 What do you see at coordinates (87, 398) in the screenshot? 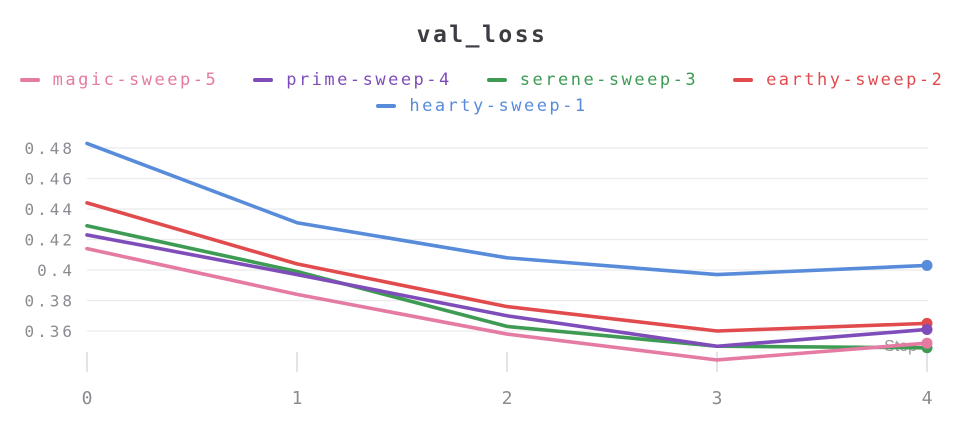
I see `x-tick-label: 0` at bounding box center [87, 398].